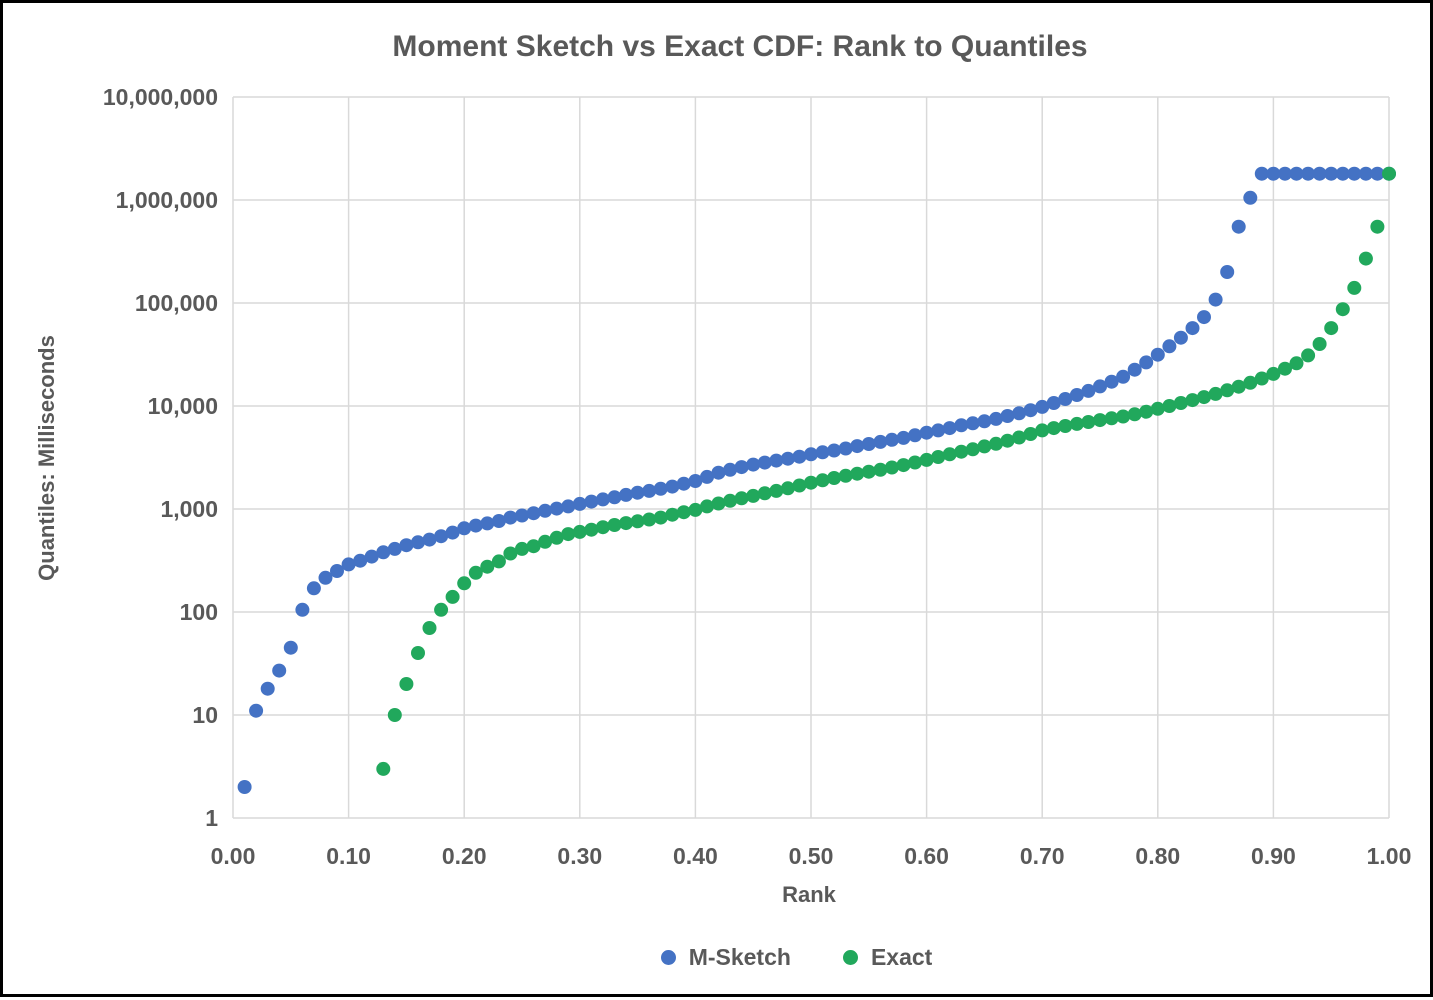 The height and width of the screenshot is (1000, 1433). I want to click on y-tick-label: 1,000,000, so click(167, 200).